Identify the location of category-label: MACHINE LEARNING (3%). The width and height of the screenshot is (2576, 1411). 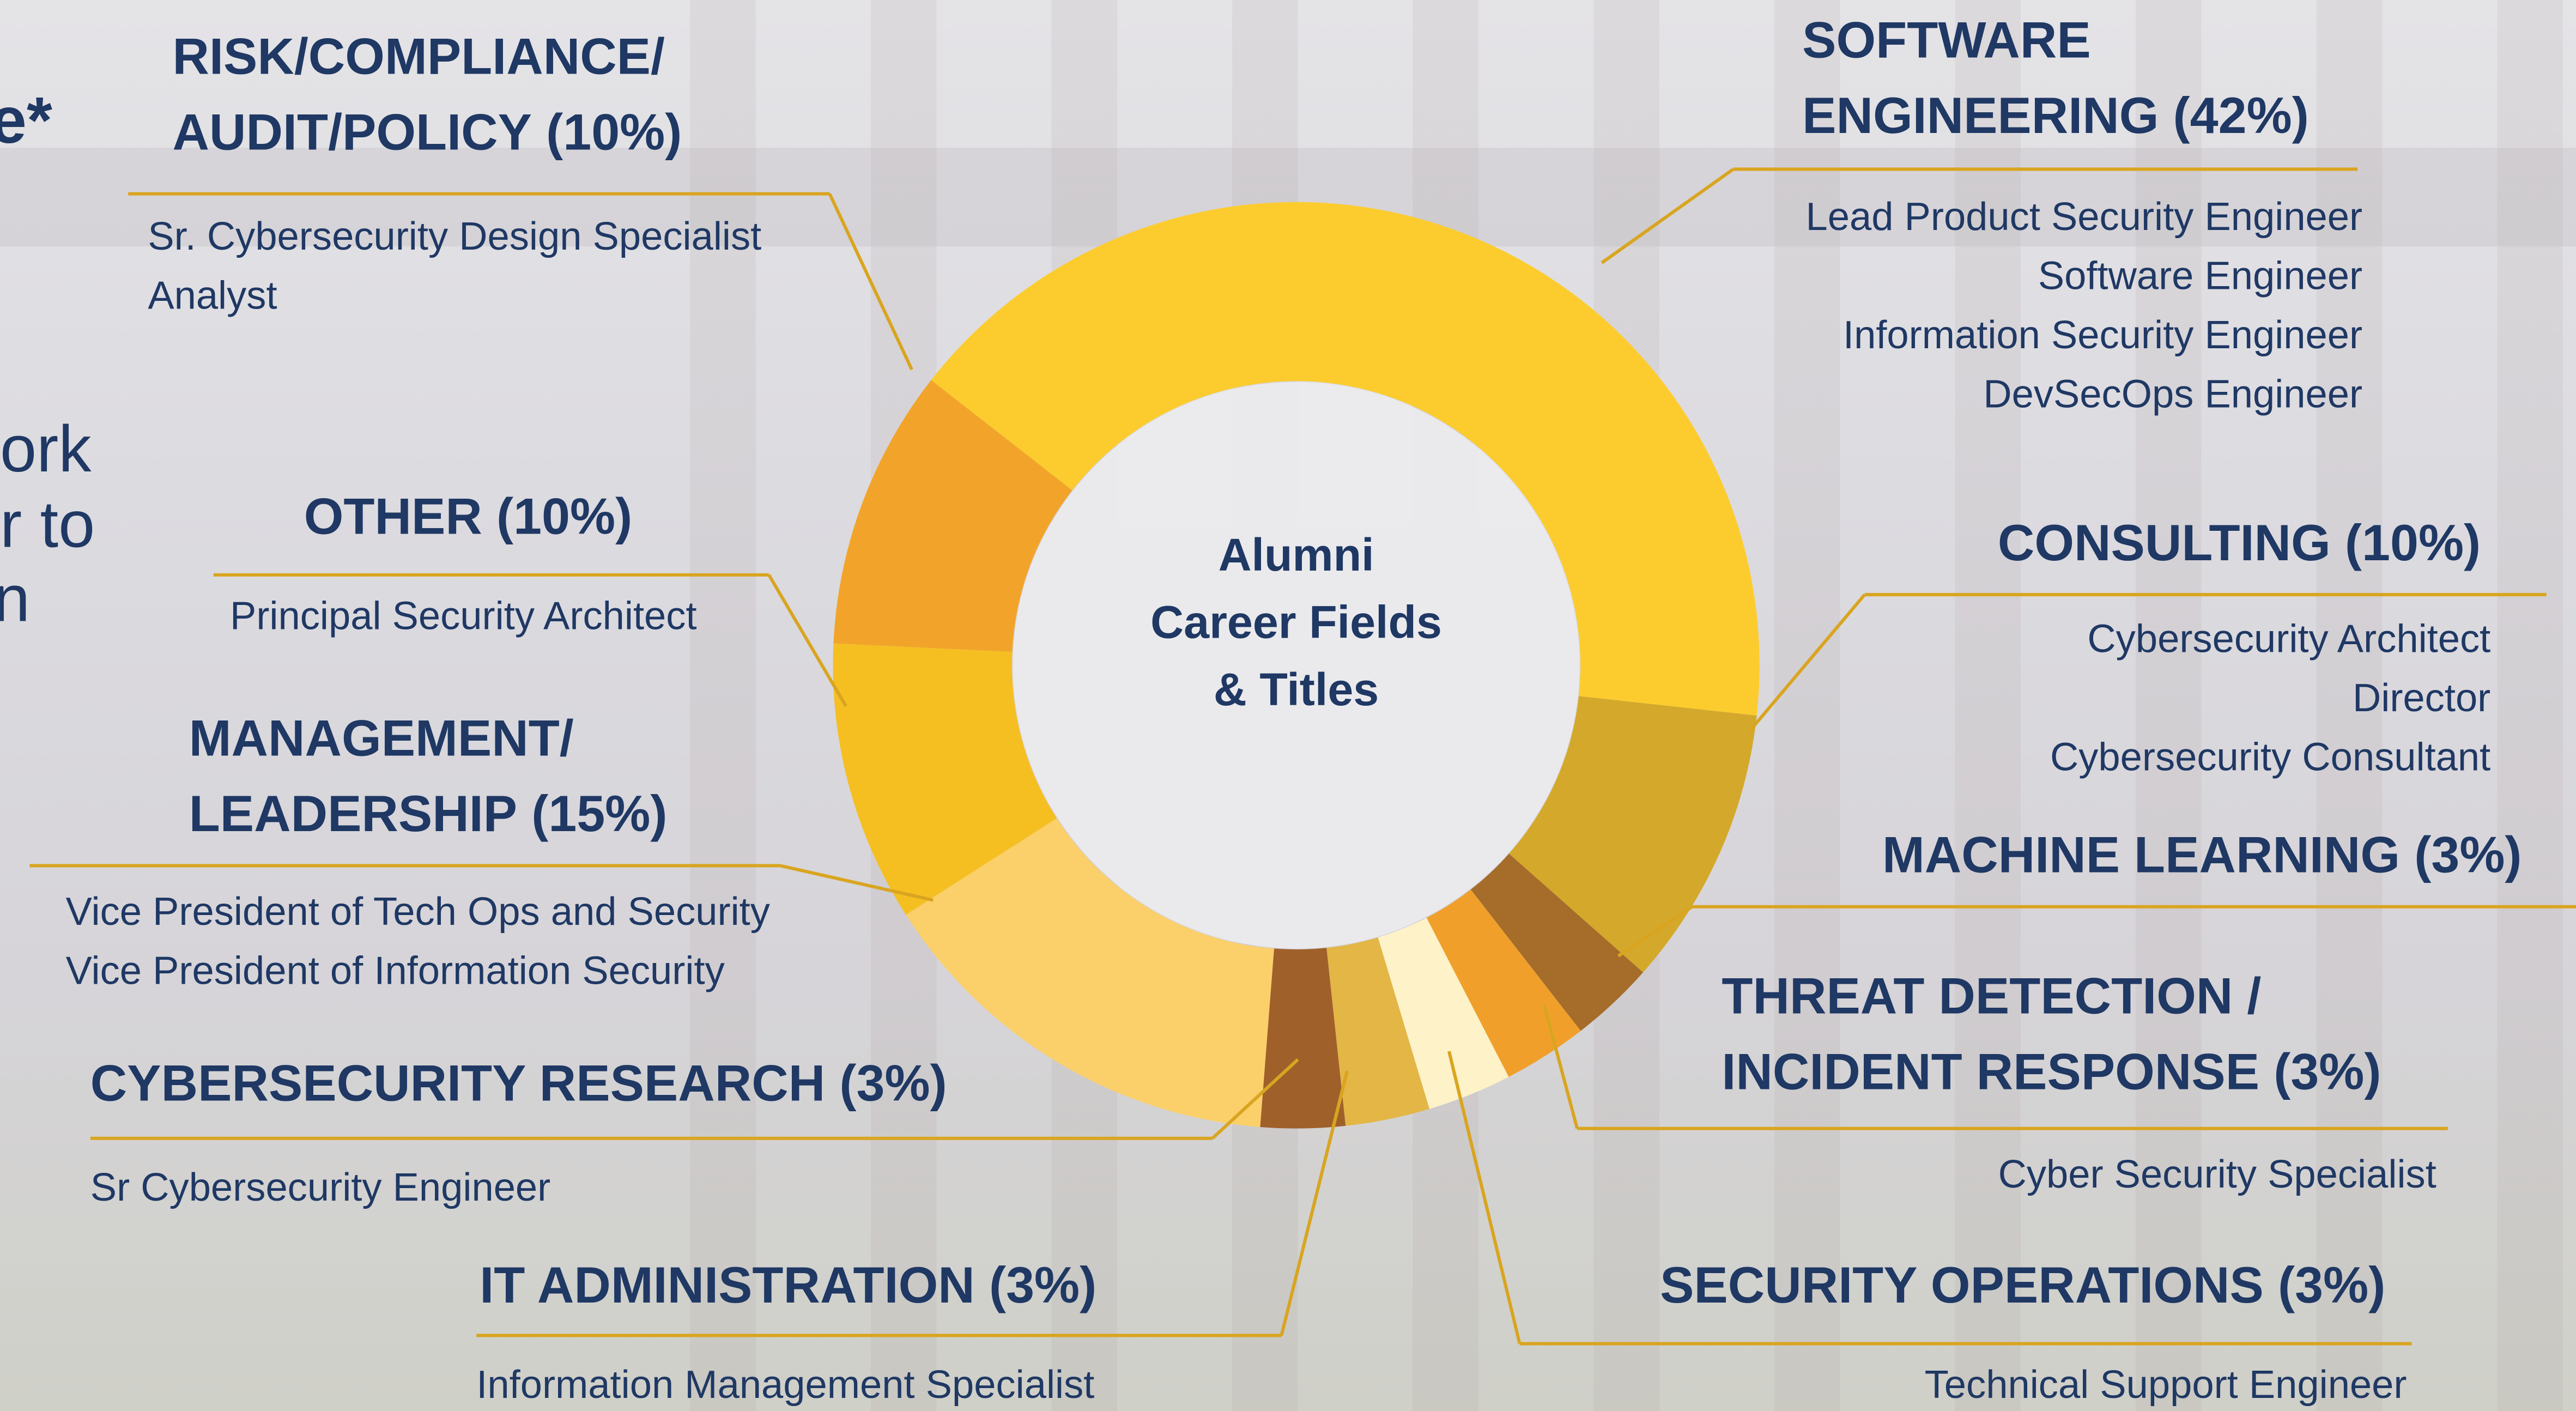
(2202, 856).